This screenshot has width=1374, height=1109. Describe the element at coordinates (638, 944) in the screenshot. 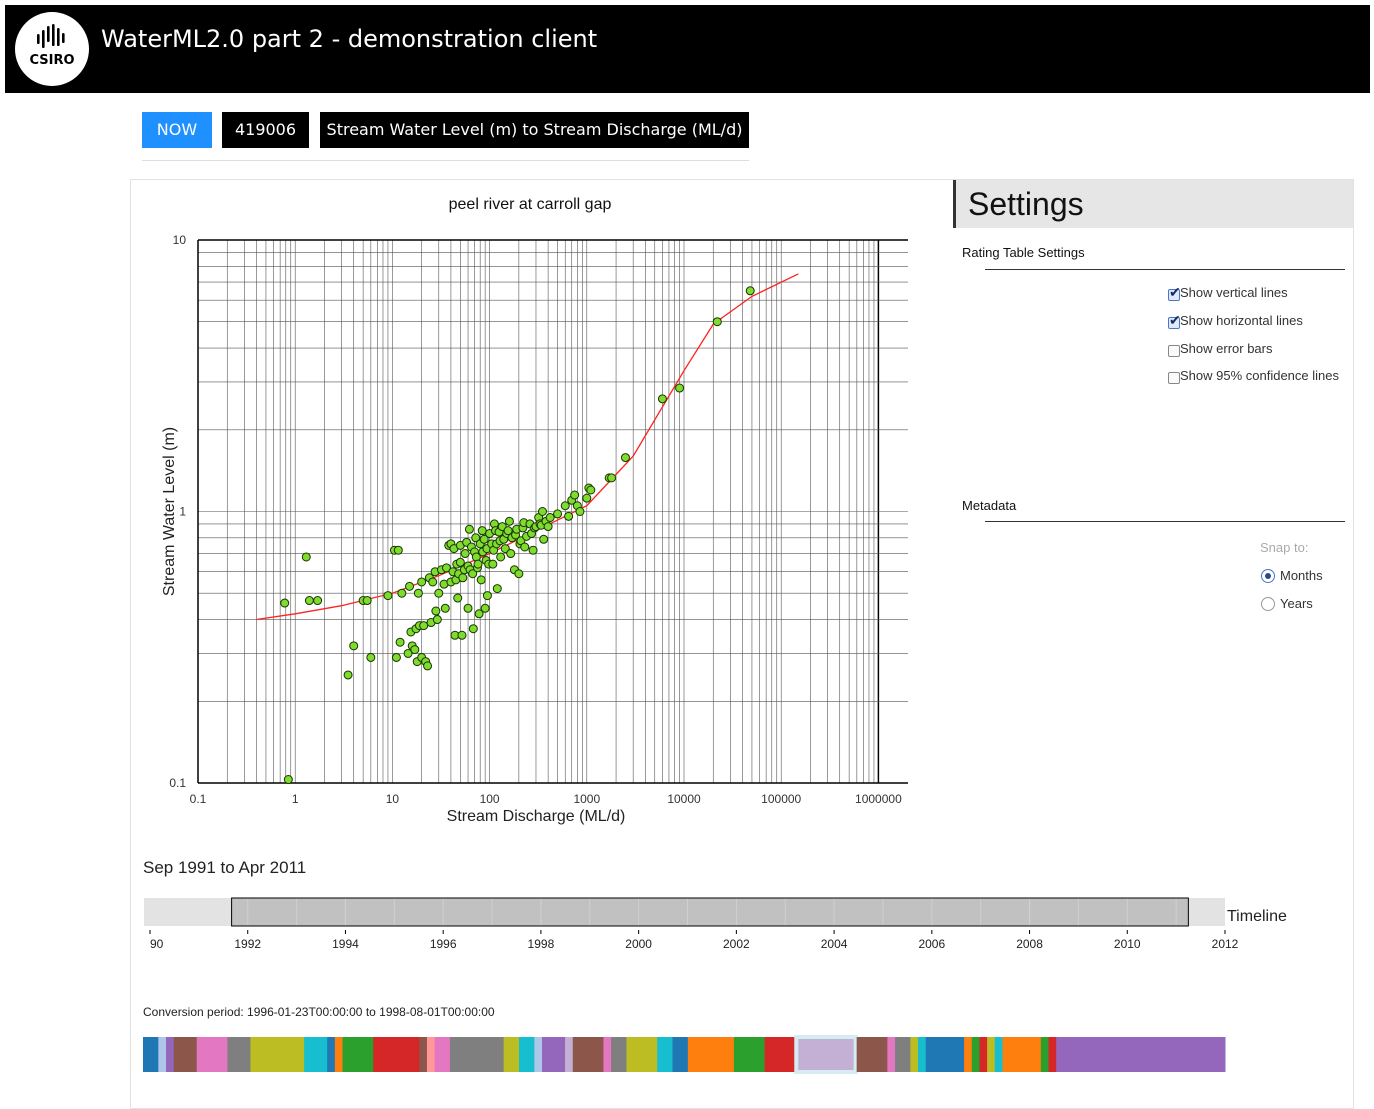

I see `timeline-year-label: 2000` at that location.